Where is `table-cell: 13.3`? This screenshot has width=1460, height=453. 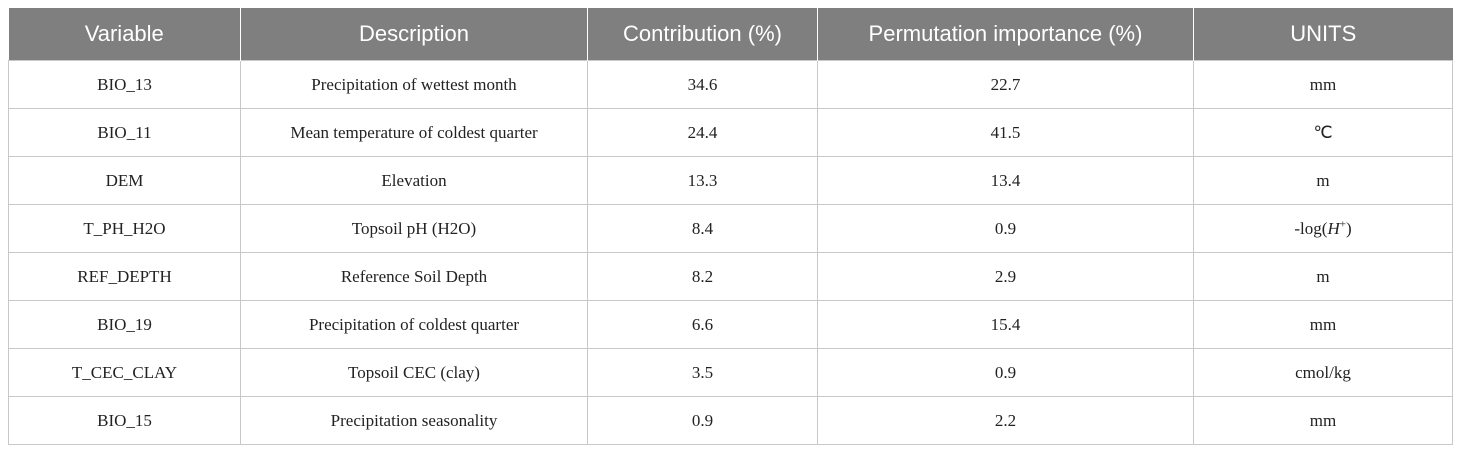
table-cell: 13.3 is located at coordinates (702, 180).